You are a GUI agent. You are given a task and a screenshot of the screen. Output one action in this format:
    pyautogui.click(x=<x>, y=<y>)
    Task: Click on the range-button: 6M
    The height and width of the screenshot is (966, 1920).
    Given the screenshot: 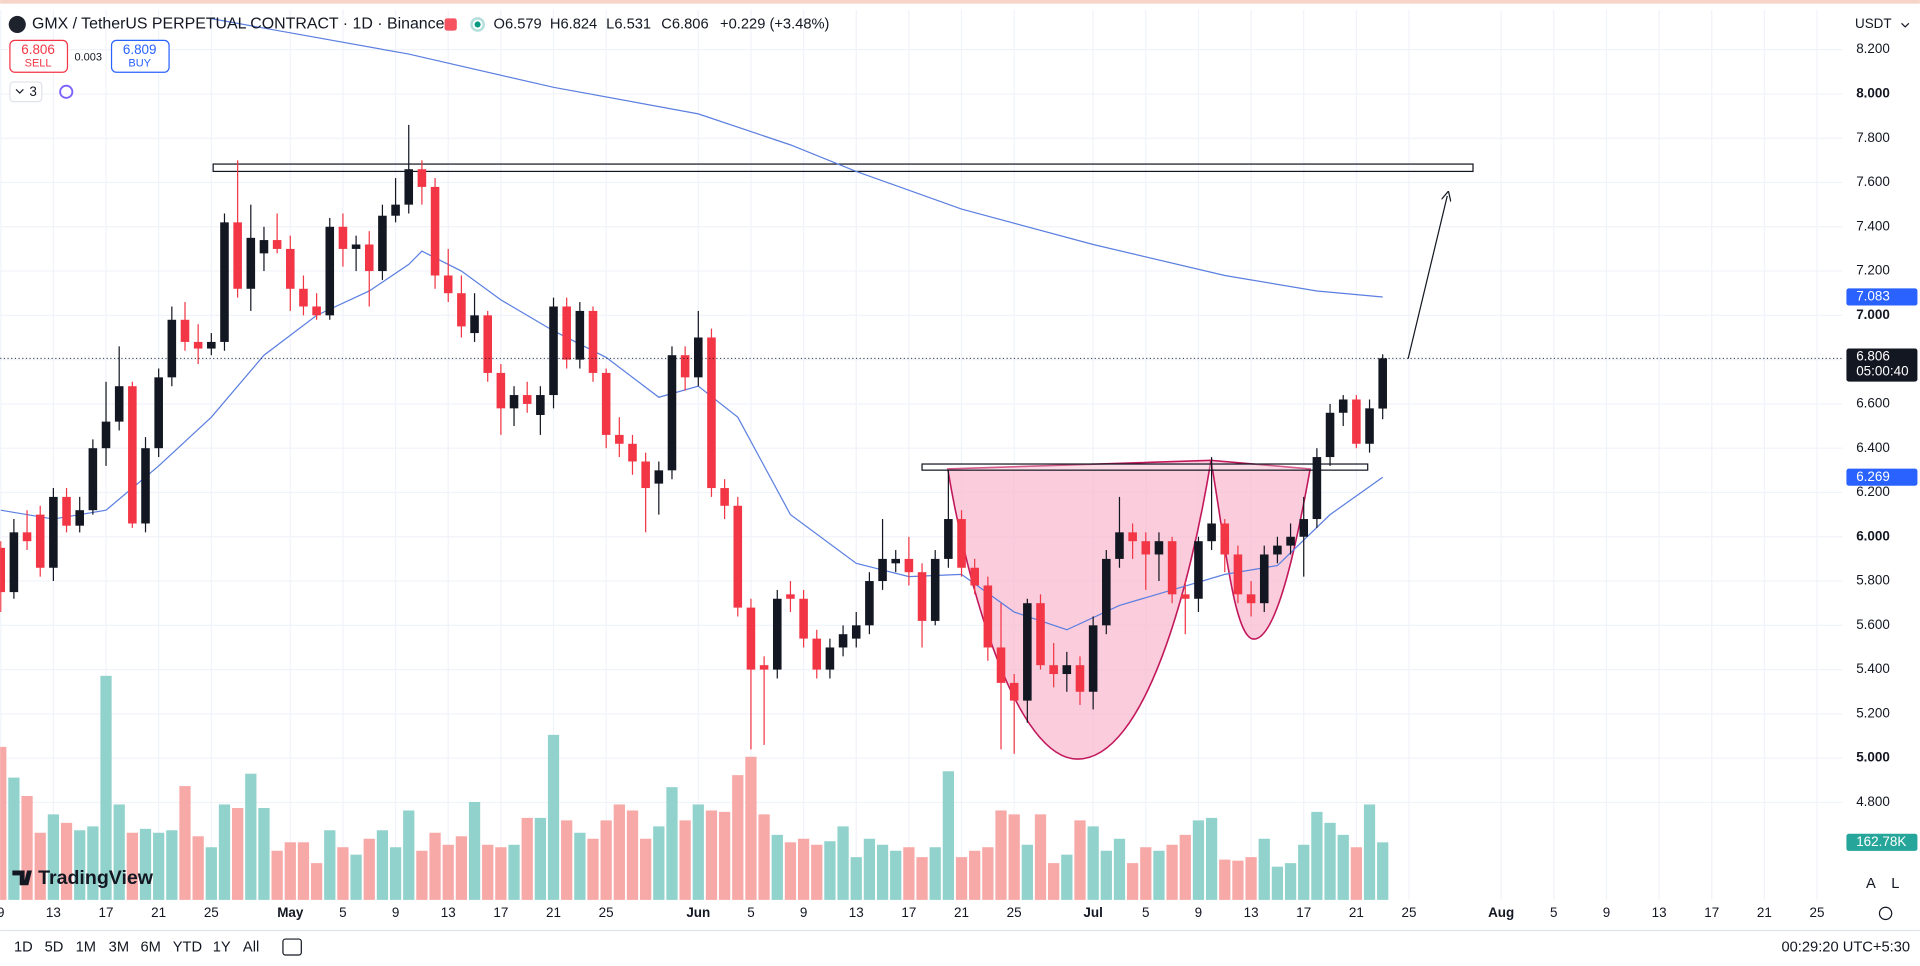 What is the action you would take?
    pyautogui.click(x=151, y=948)
    